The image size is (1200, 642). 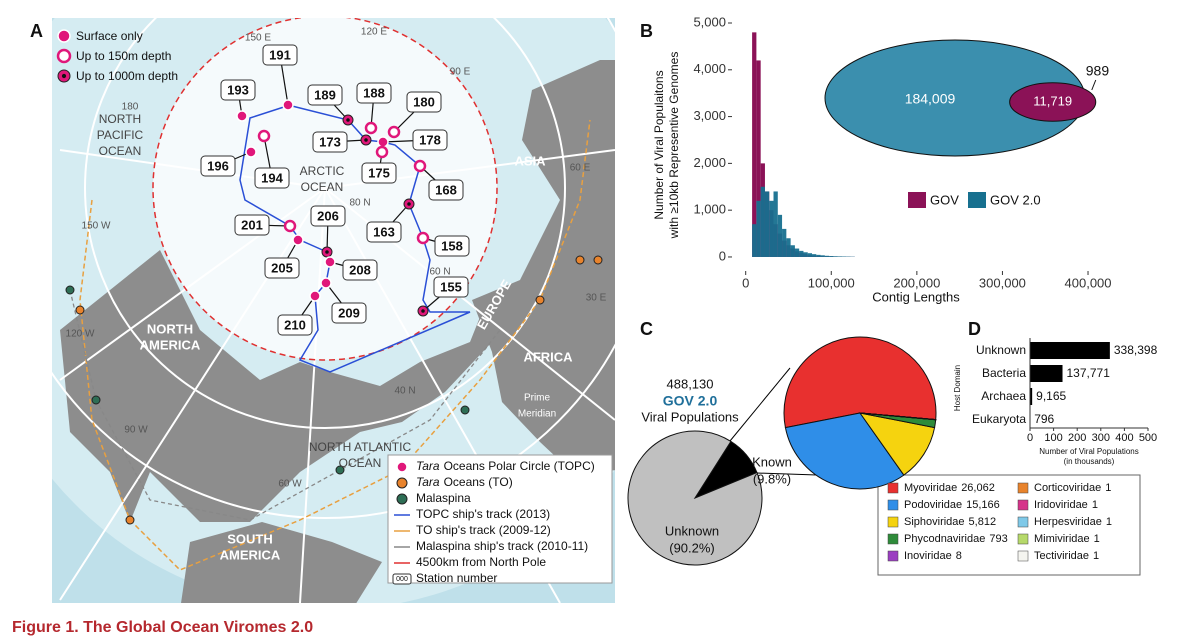 What do you see at coordinates (537, 414) in the screenshot?
I see `place-label: Meridian` at bounding box center [537, 414].